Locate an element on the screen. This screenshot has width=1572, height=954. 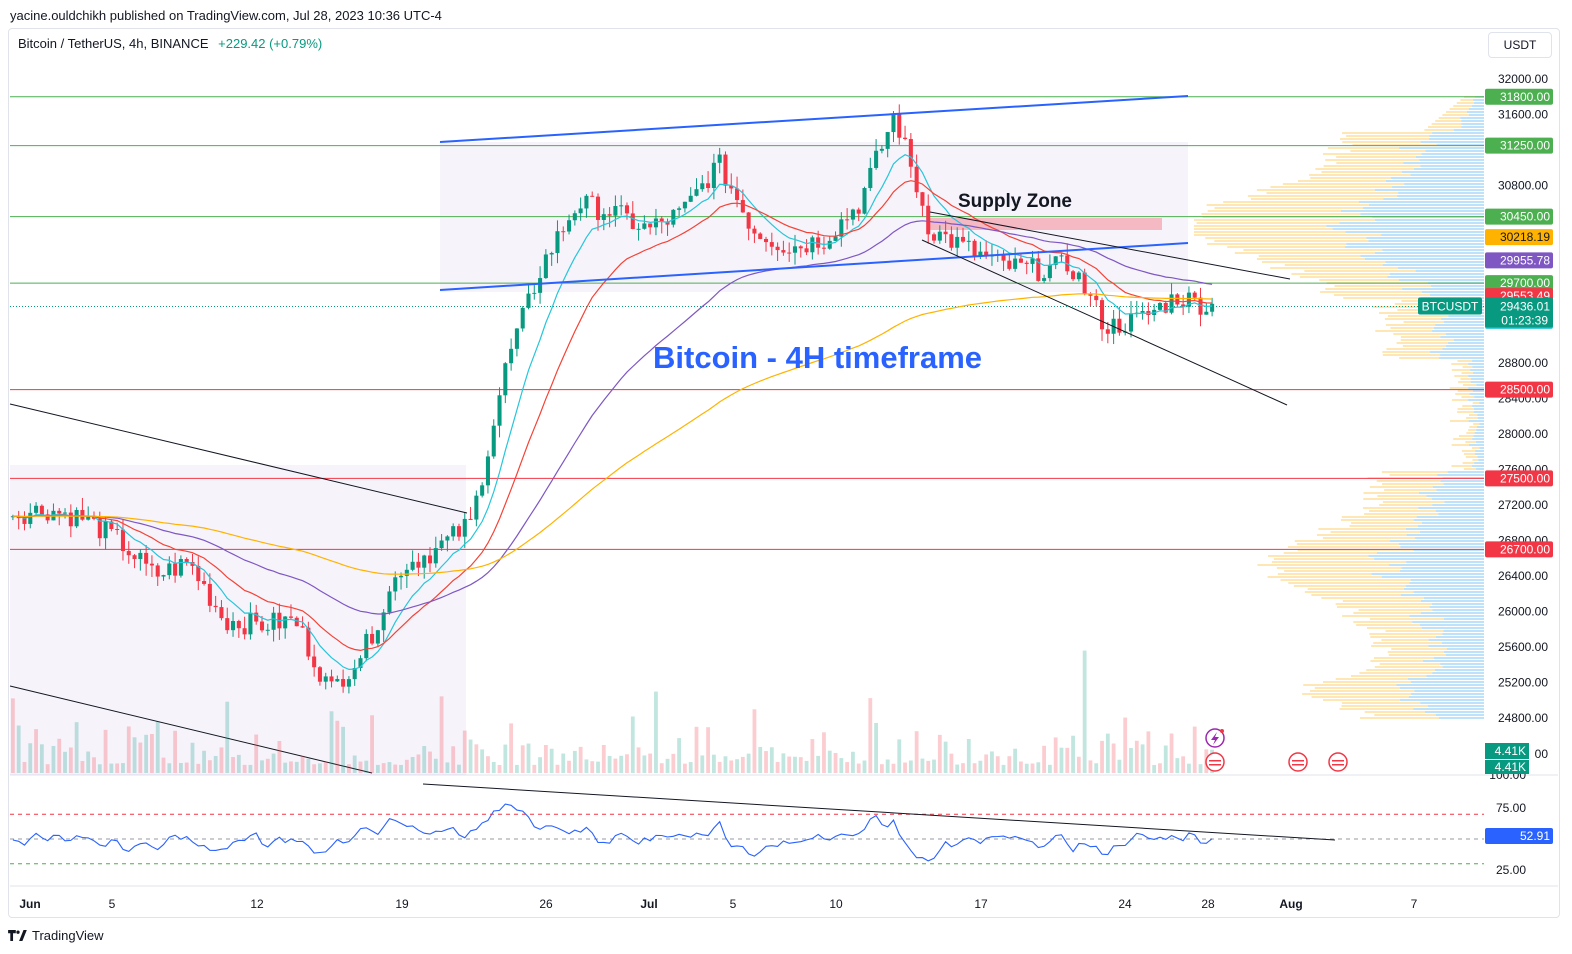
footer-brand: TradingView is located at coordinates (56, 935).